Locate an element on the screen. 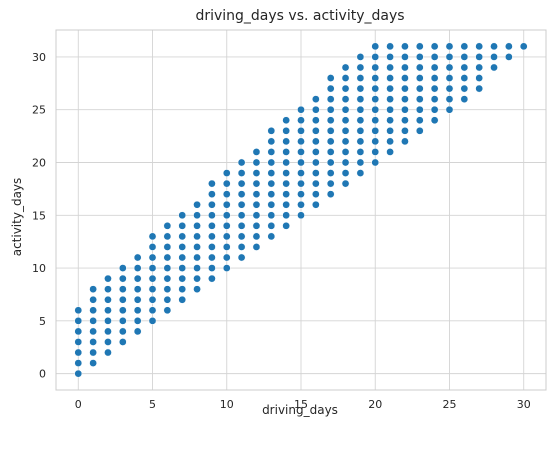 The height and width of the screenshot is (453, 560). y-tick-label: 5 is located at coordinates (42, 321).